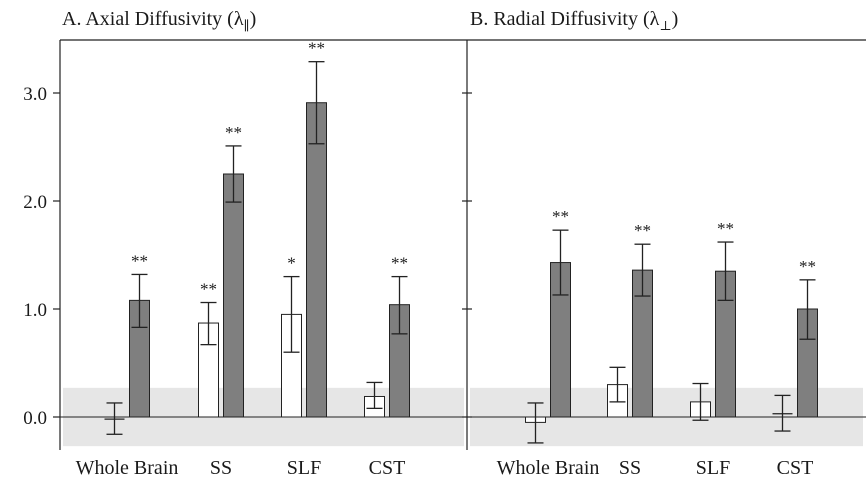 The height and width of the screenshot is (478, 866). I want to click on y-tick-label: 2.0, so click(35, 202).